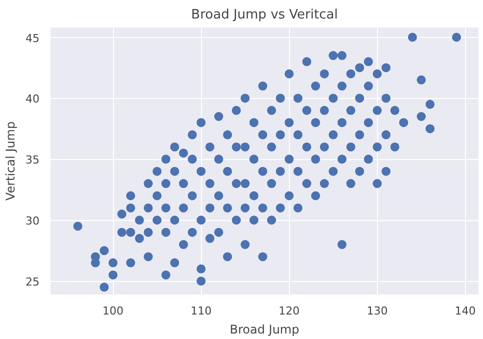 The image size is (483, 339). What do you see at coordinates (265, 329) in the screenshot?
I see `x-axis-title: Broad Jump` at bounding box center [265, 329].